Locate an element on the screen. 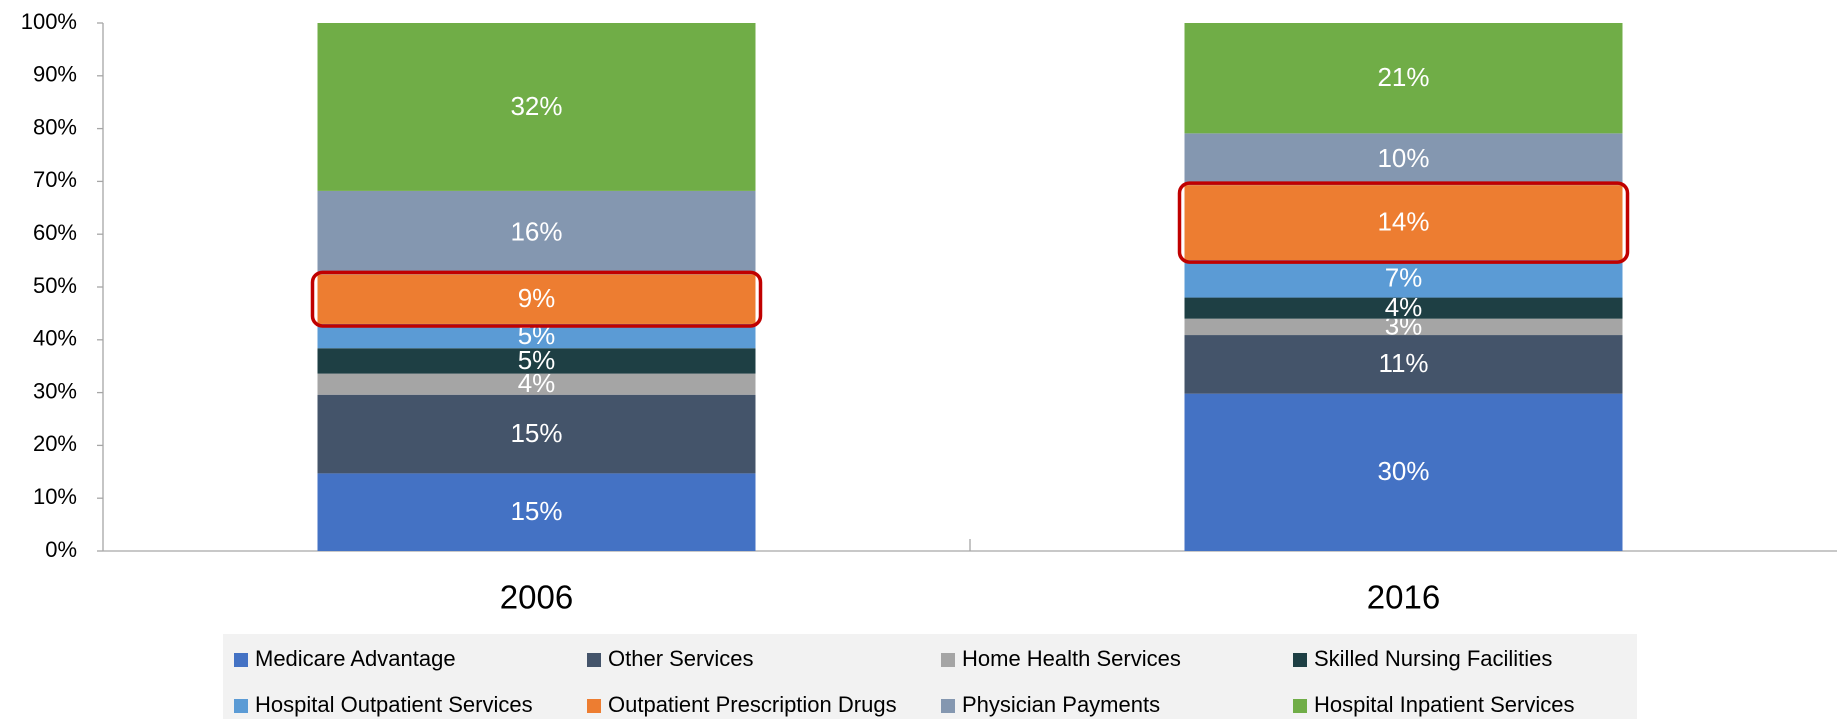  y-tick-label: 0% is located at coordinates (61, 549).